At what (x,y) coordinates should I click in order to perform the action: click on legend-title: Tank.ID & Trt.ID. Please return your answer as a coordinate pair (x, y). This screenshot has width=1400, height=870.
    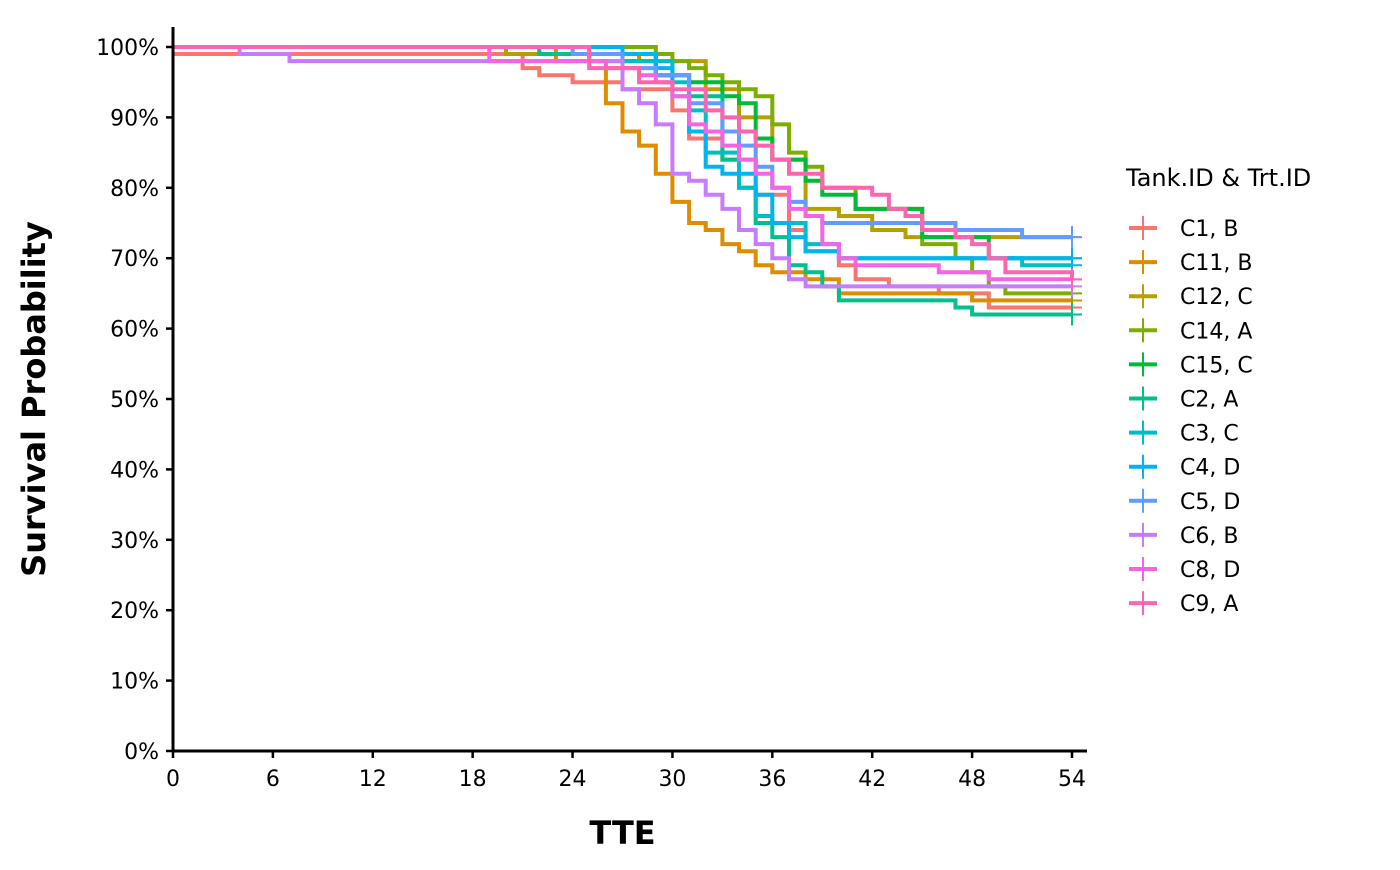
    Looking at the image, I should click on (1218, 178).